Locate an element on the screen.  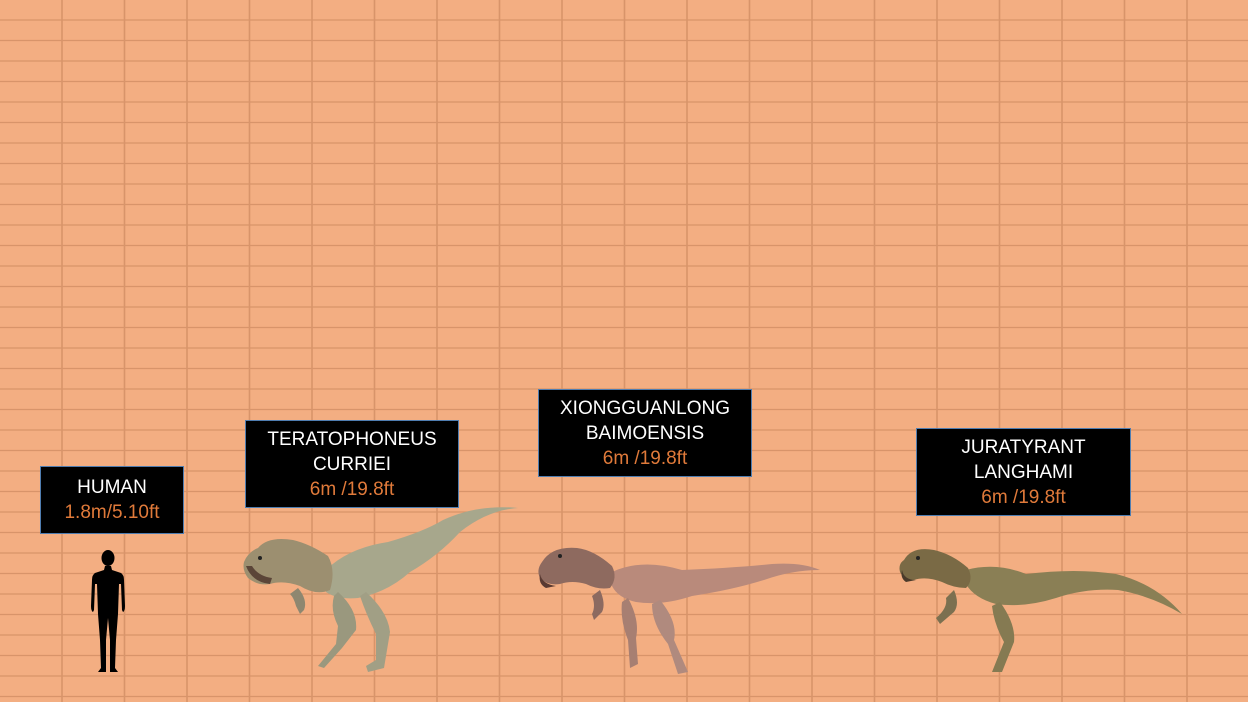
specimen-name-line: CURRIEI is located at coordinates (352, 464).